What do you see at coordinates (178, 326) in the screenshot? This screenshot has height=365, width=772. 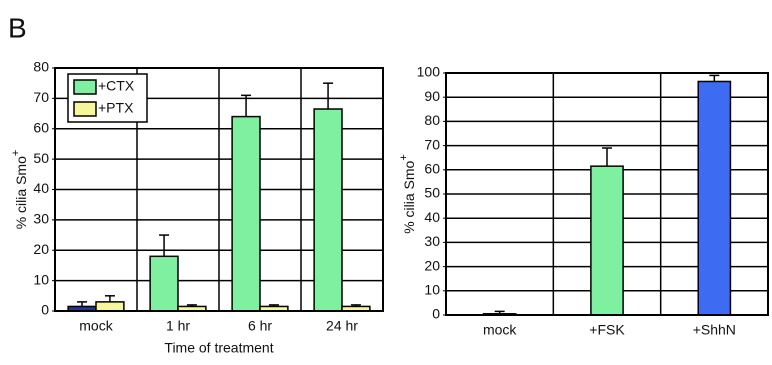 I see `x-tick-label: 1 hr` at bounding box center [178, 326].